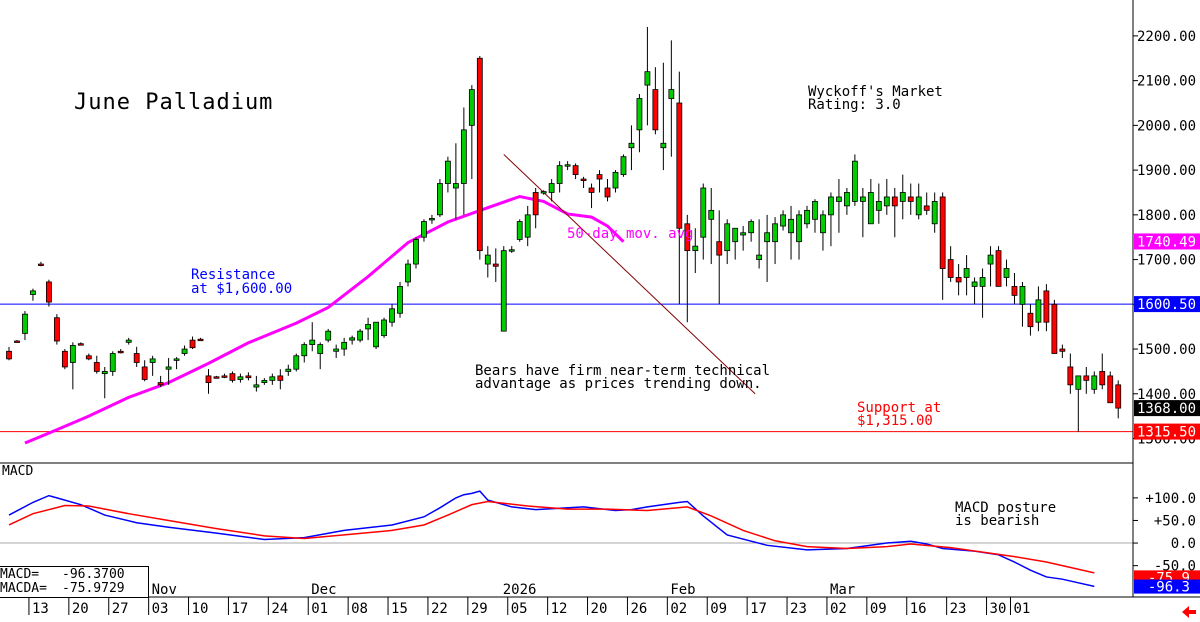  I want to click on date-tick-label: 03, so click(160, 609).